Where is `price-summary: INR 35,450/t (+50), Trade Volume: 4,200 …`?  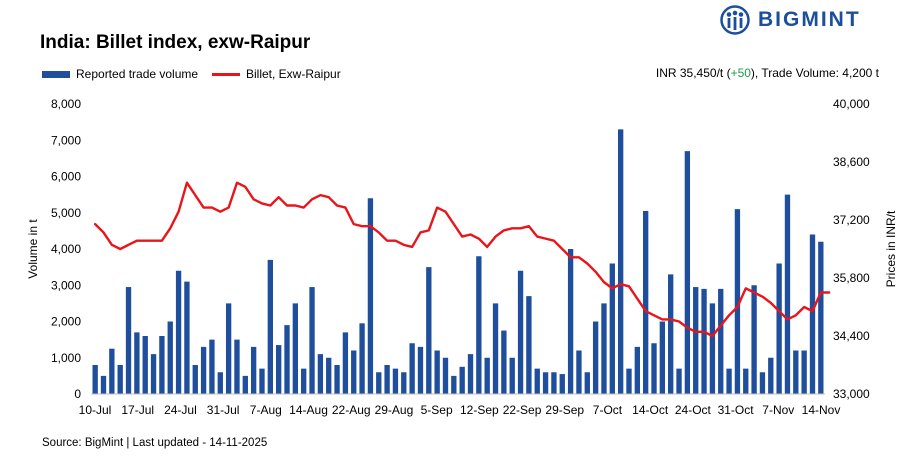
price-summary: INR 35,450/t (+50), Trade Volume: 4,200 … is located at coordinates (767, 73).